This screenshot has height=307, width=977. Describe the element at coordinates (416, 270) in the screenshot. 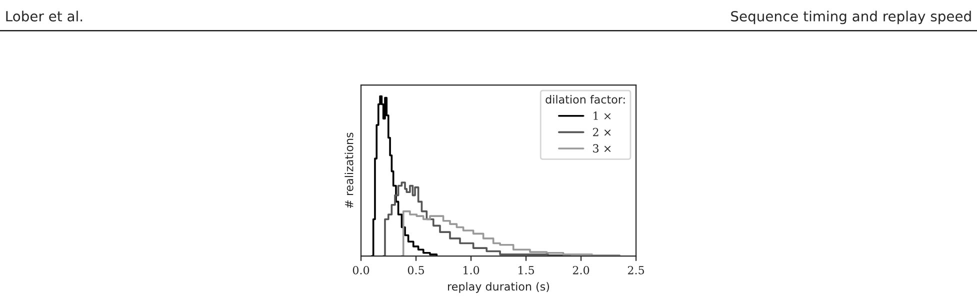

I see `x-tick-label: 0.5` at that location.